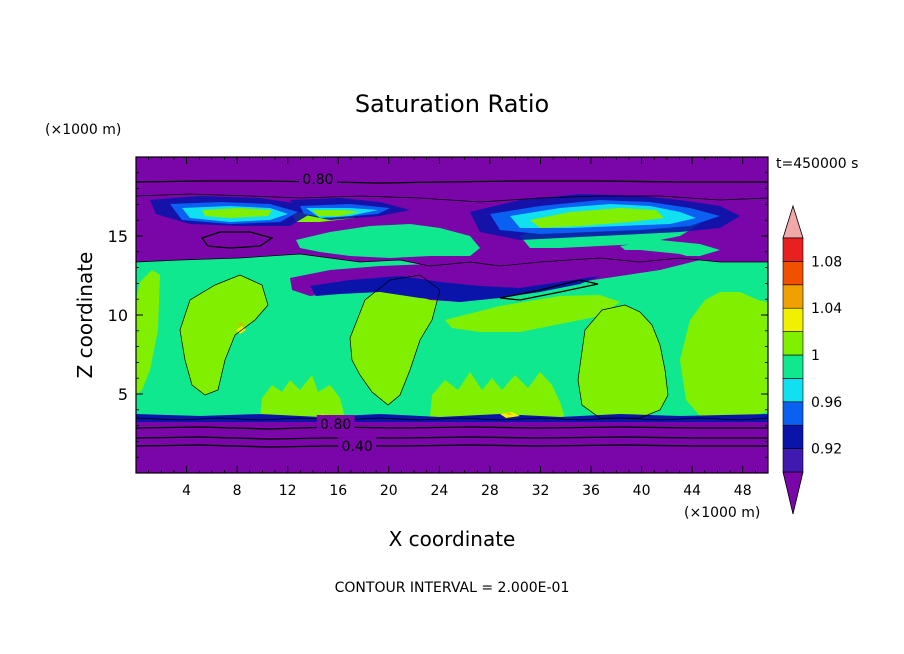  Describe the element at coordinates (118, 315) in the screenshot. I see `y-tick-label: 10` at that location.